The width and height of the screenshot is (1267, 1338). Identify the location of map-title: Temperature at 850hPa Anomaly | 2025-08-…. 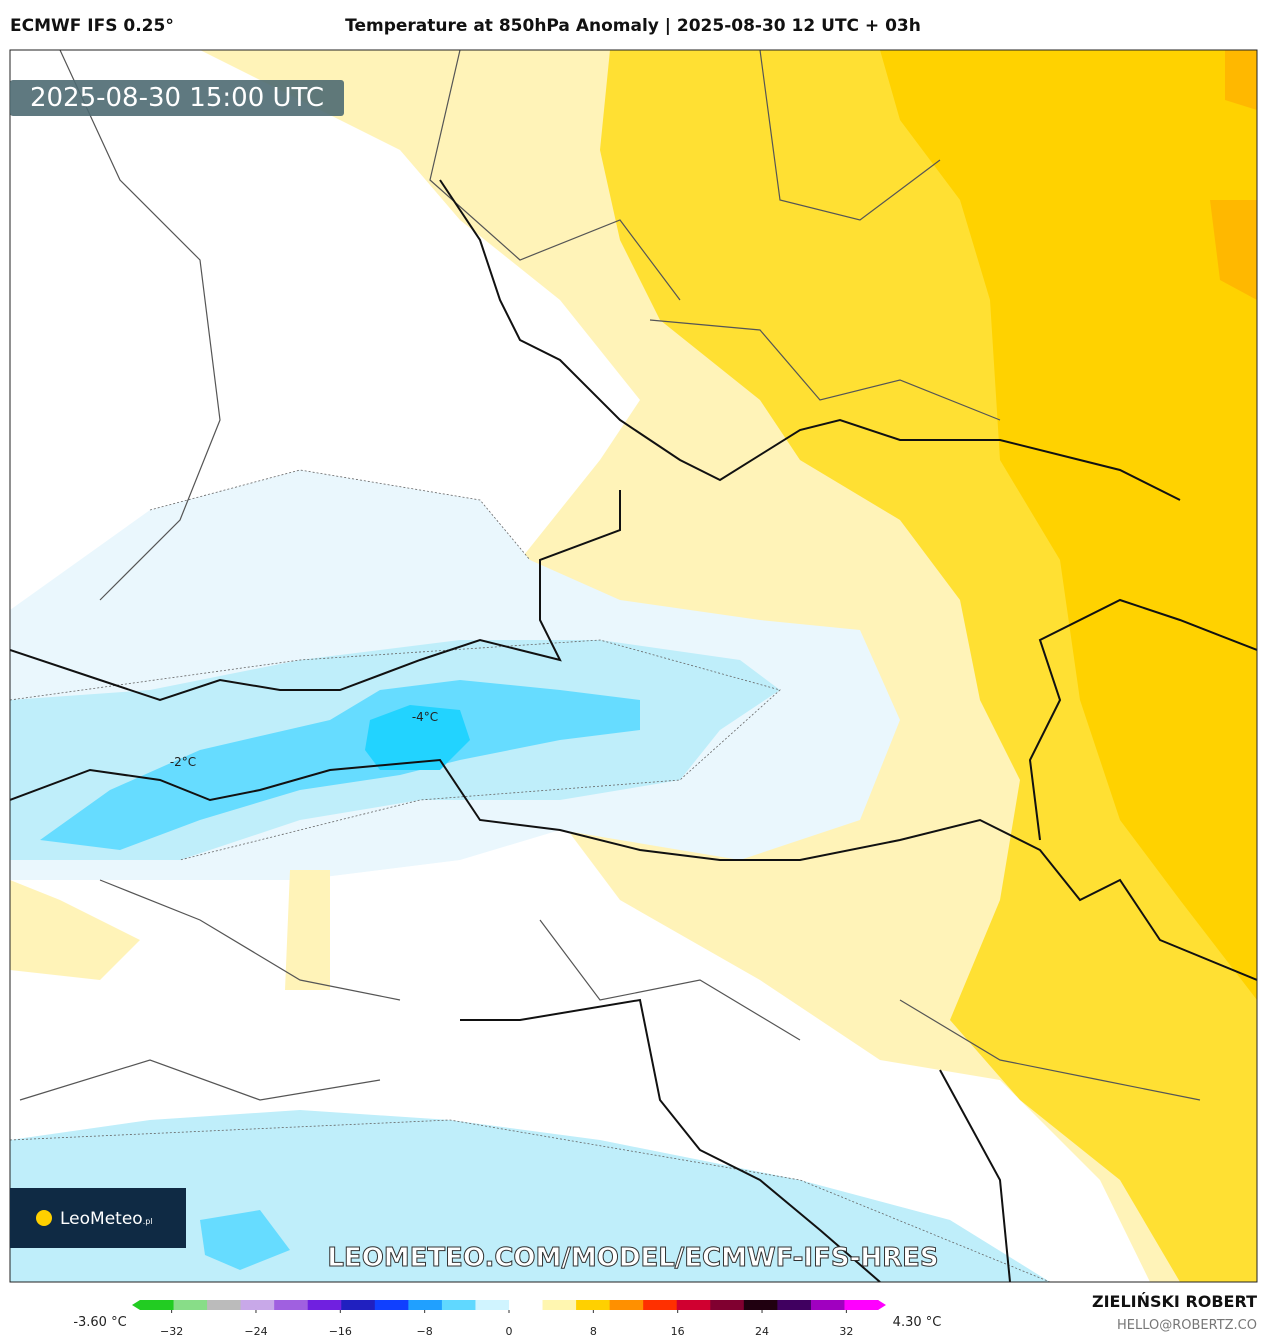
(633, 26).